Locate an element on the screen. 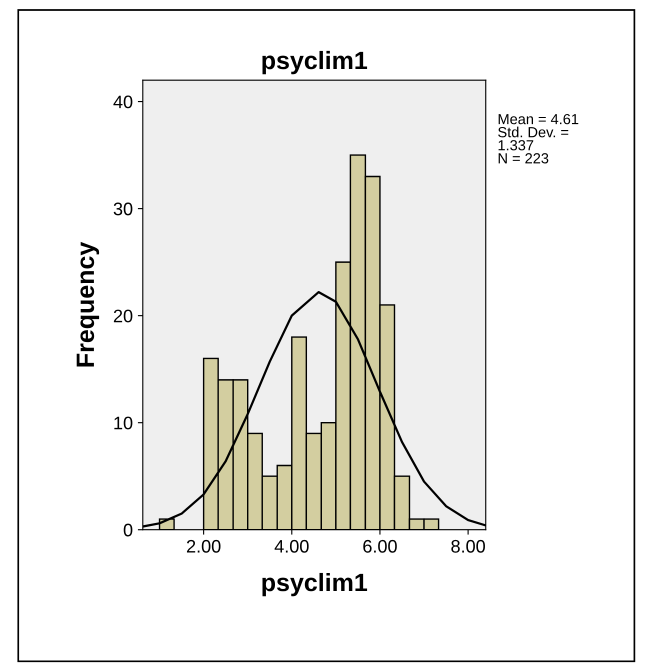  text: Mean = 4.61 Std. Dev. = 1.337 N = 223 is located at coordinates (538, 139).